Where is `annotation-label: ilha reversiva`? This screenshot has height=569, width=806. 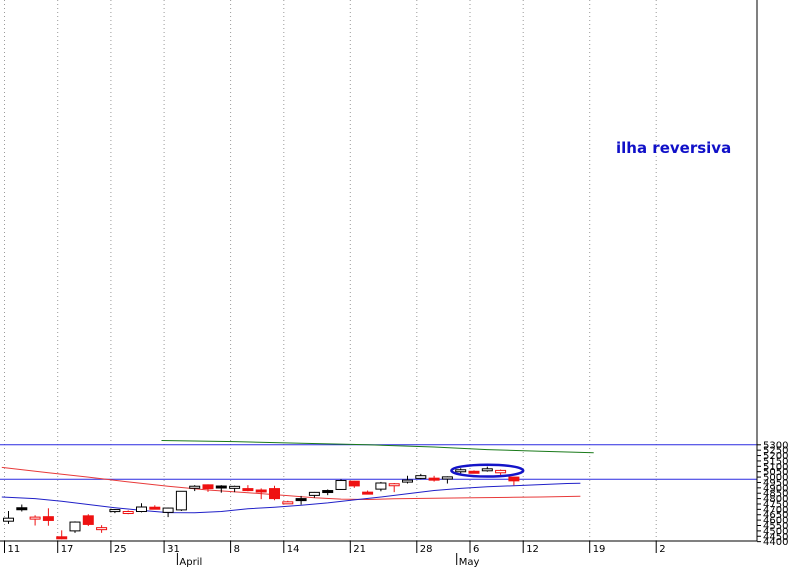 annotation-label: ilha reversiva is located at coordinates (673, 148).